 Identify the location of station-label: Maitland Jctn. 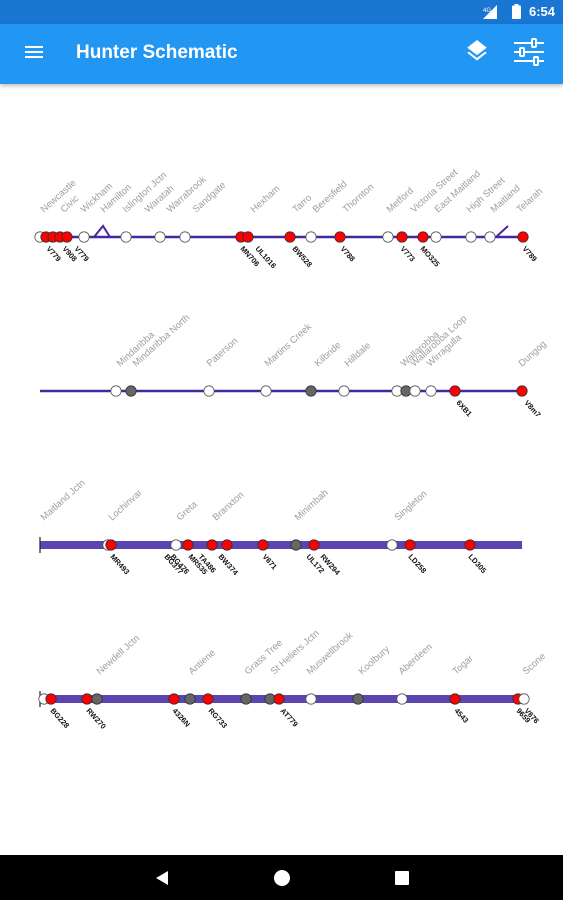
(63, 501).